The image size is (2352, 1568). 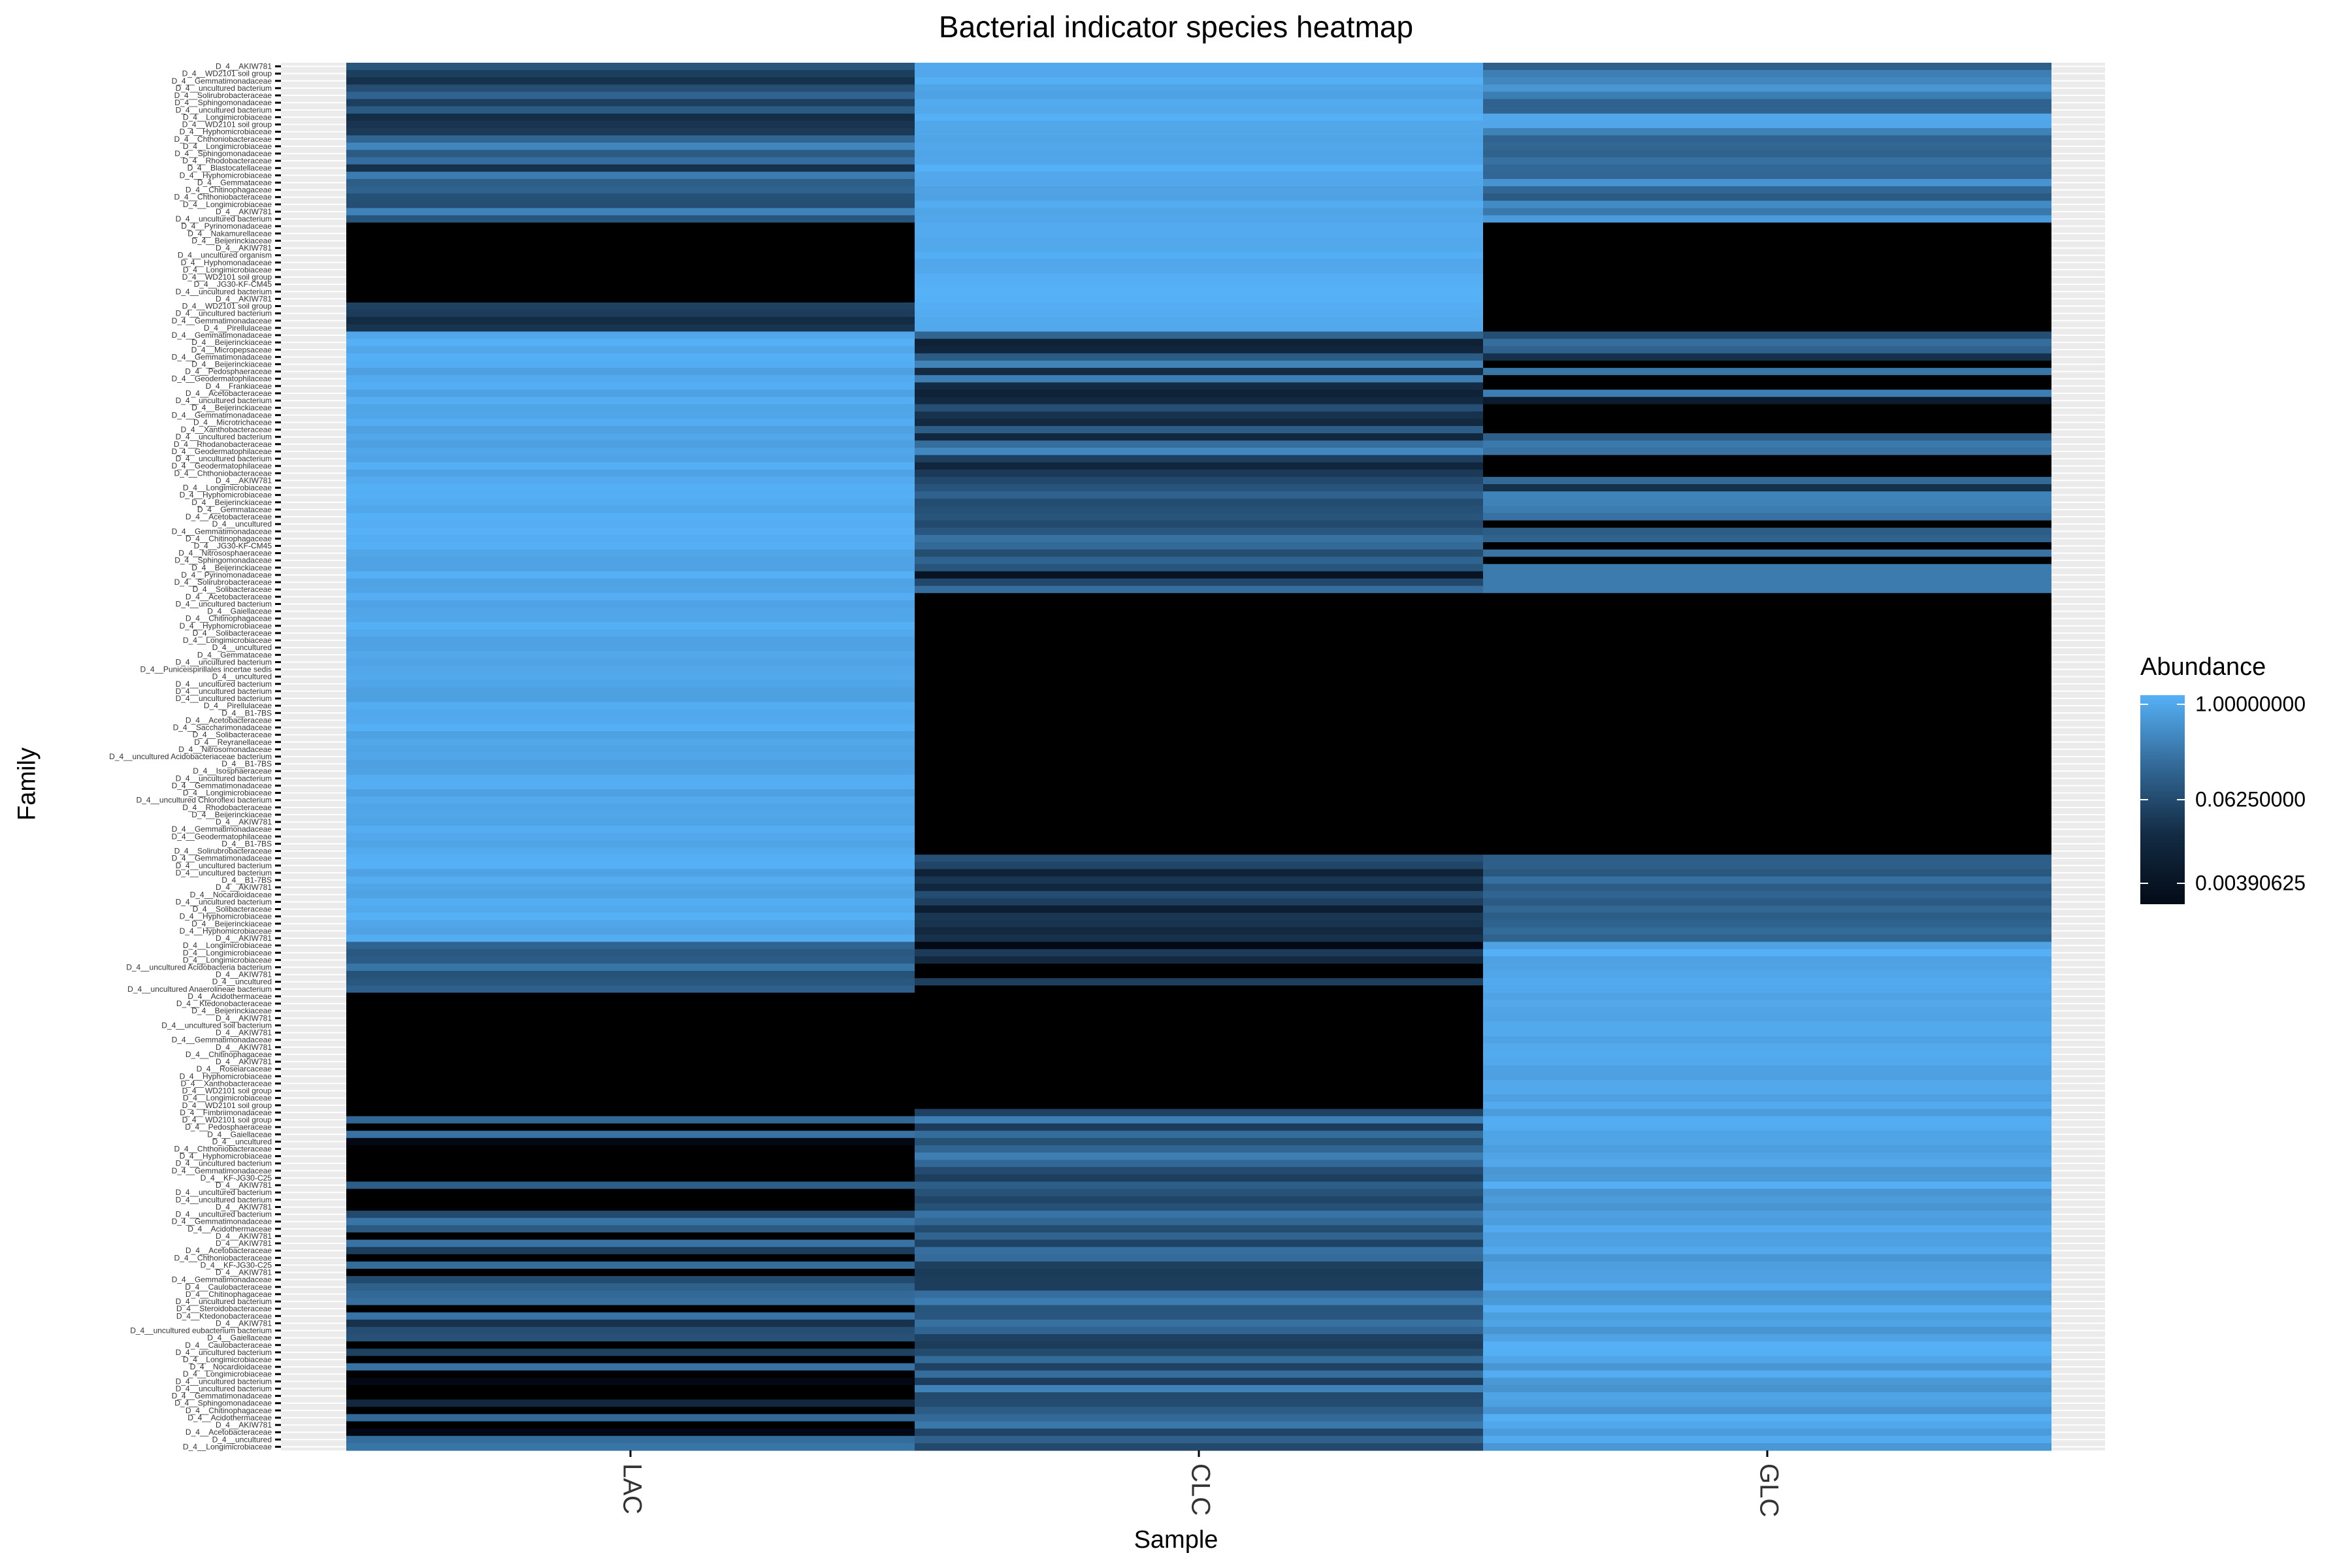 I want to click on x-axis-title: Sample, so click(x=1176, y=1540).